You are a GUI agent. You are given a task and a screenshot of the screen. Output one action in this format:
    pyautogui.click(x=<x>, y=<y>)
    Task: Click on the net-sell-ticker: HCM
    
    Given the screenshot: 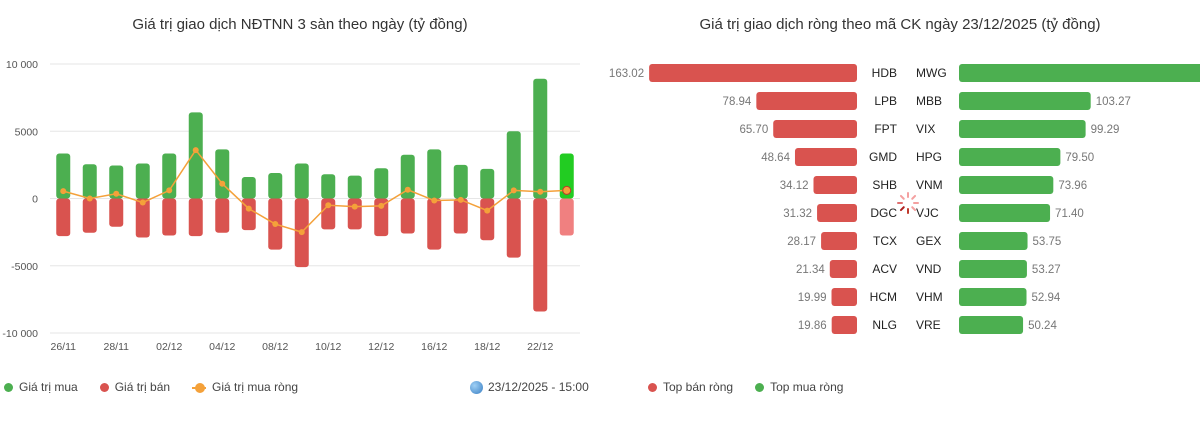 What is the action you would take?
    pyautogui.click(x=883, y=297)
    